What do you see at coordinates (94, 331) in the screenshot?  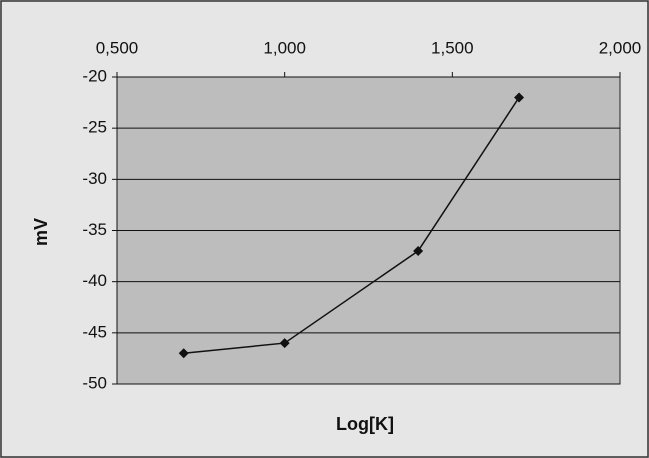 I see `y-tick-label: -45` at bounding box center [94, 331].